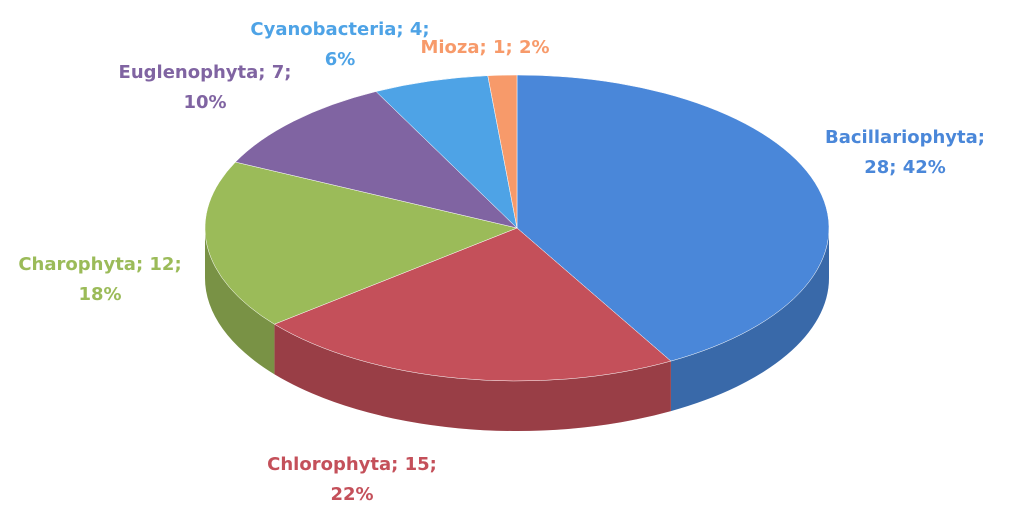  Describe the element at coordinates (99, 294) in the screenshot. I see `data-label: 18%` at that location.